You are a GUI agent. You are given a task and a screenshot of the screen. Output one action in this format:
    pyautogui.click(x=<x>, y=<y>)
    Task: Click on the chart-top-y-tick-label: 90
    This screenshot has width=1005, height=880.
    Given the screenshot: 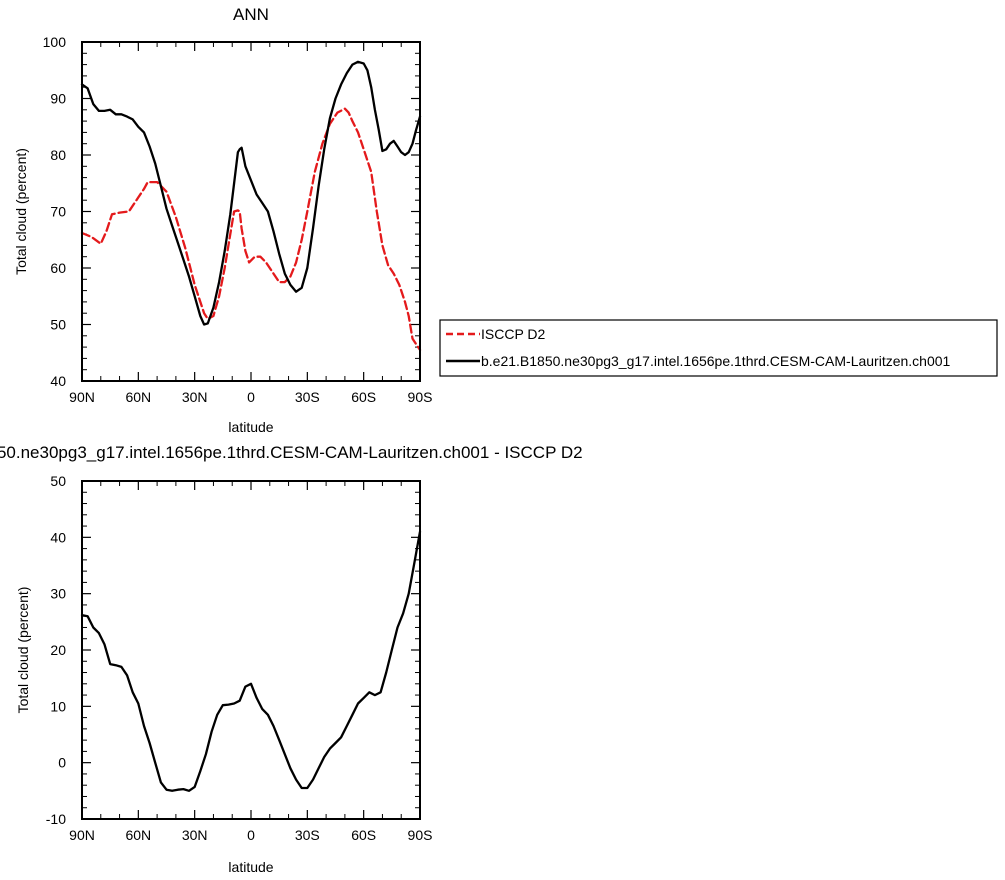 What is the action you would take?
    pyautogui.click(x=58, y=99)
    